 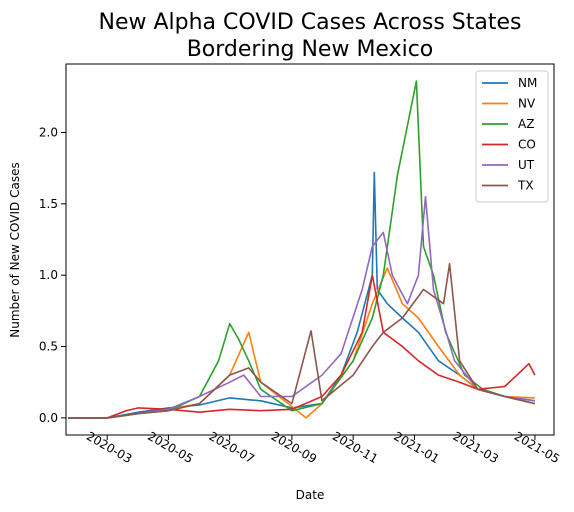 What do you see at coordinates (48, 132) in the screenshot?
I see `y-tick-label: 2.0` at bounding box center [48, 132].